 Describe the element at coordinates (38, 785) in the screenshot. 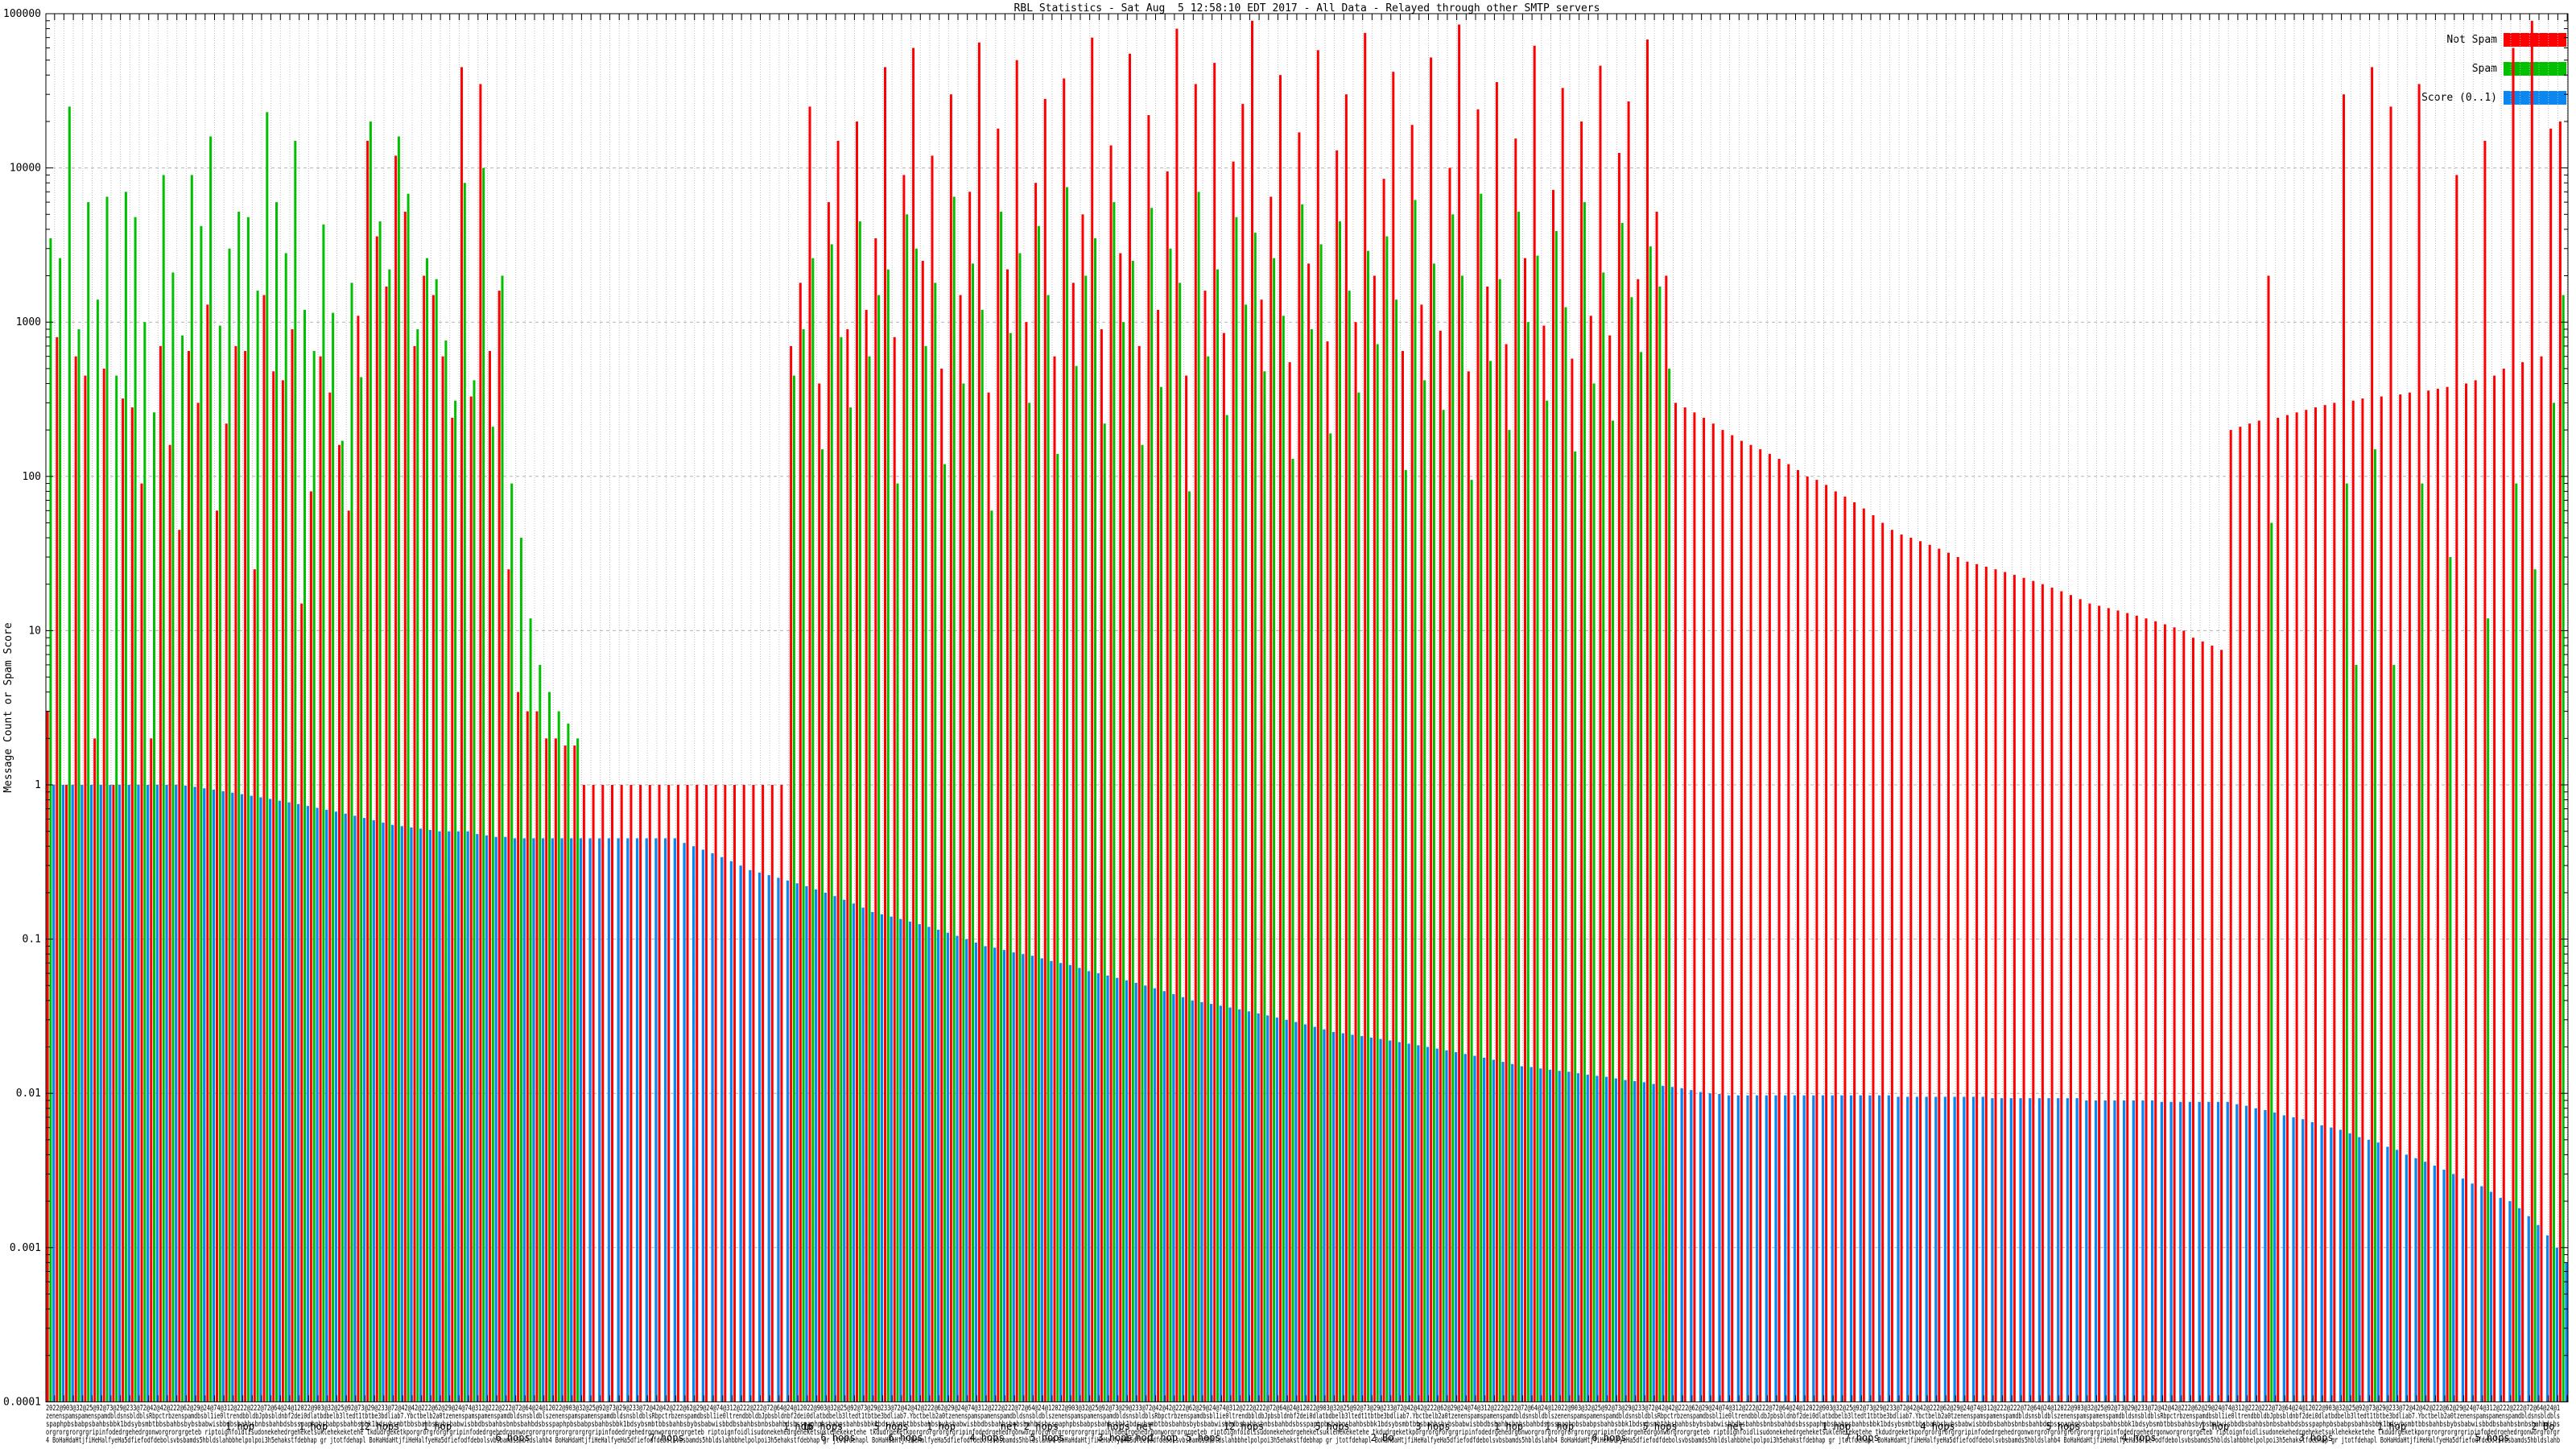

I see `svg-text: 1` at that location.